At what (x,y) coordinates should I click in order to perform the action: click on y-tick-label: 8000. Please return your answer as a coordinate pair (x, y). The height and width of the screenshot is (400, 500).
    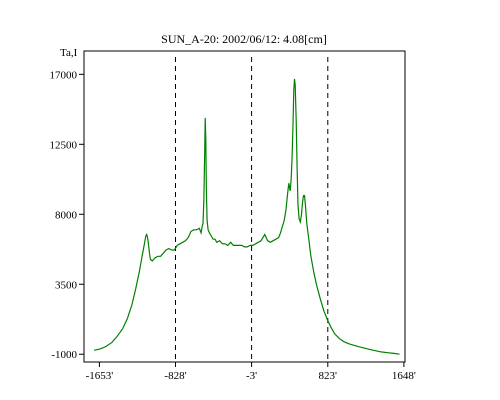
    Looking at the image, I should click on (66, 215).